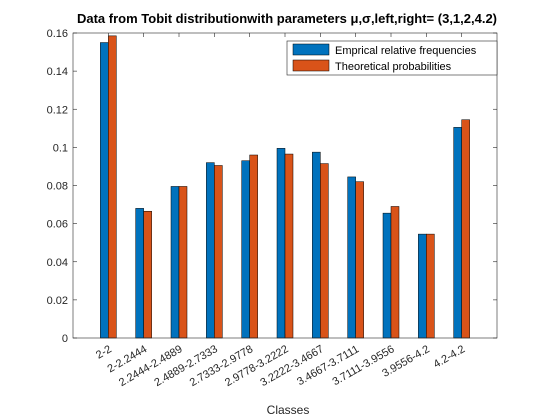 This screenshot has width=560, height=420. I want to click on legend-label-theoretical: Theoretical probabilities, so click(393, 67).